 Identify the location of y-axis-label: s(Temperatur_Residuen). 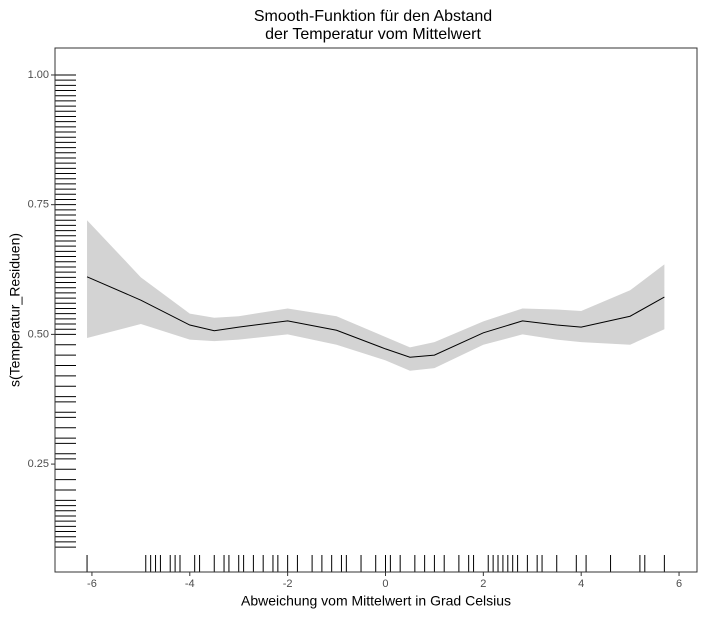
(15, 310).